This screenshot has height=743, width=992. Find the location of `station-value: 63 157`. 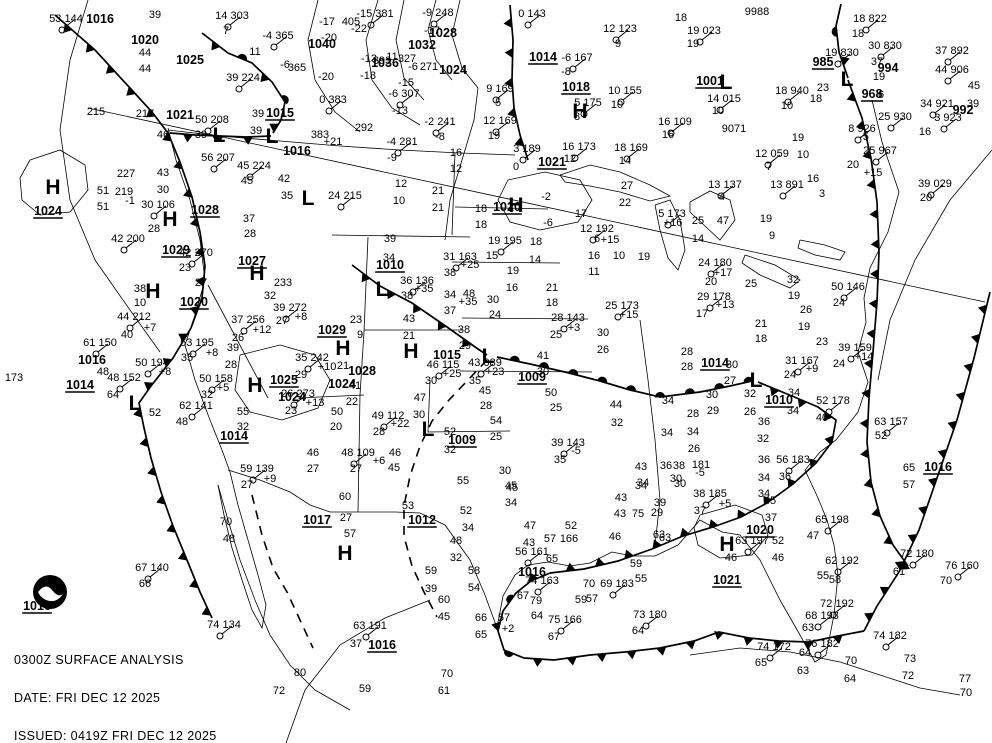

station-value: 63 157 is located at coordinates (891, 422).